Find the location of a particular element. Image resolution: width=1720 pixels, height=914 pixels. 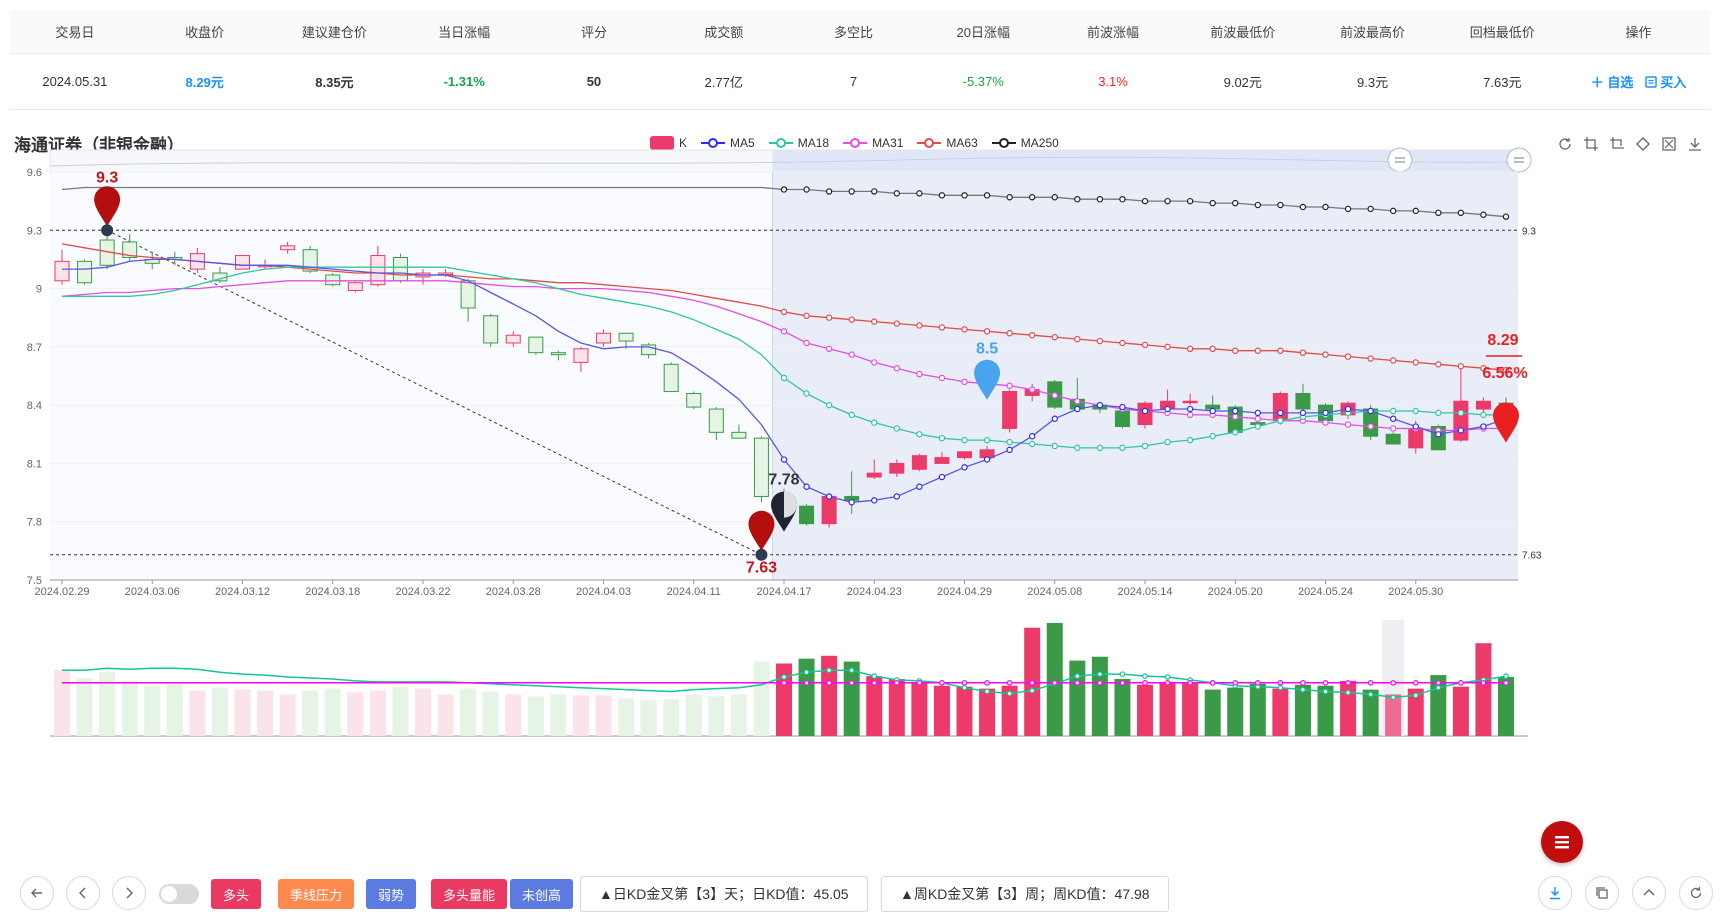

x-tick-label: 2024.04.23 is located at coordinates (874, 592).